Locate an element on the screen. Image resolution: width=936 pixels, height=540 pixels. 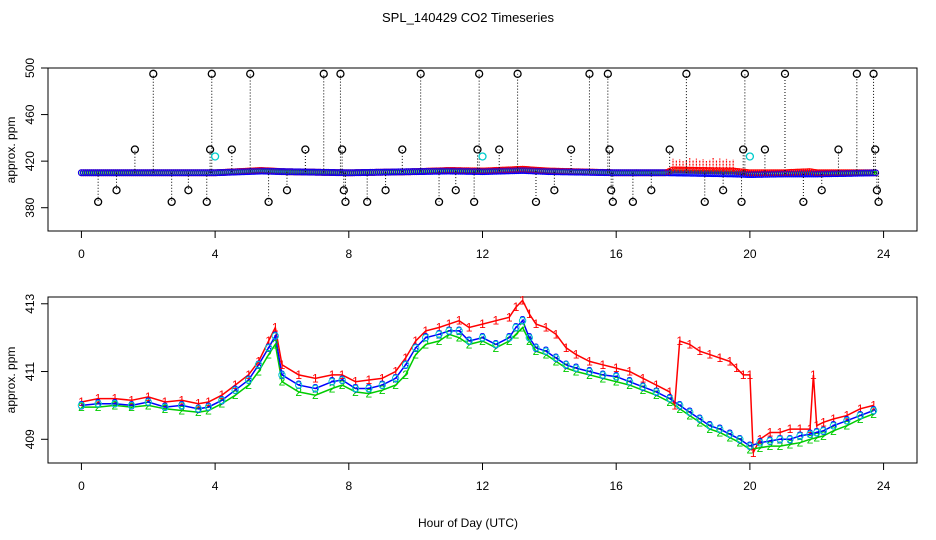
x-axis-label: Hour of Day (UTC) is located at coordinates (468, 523).